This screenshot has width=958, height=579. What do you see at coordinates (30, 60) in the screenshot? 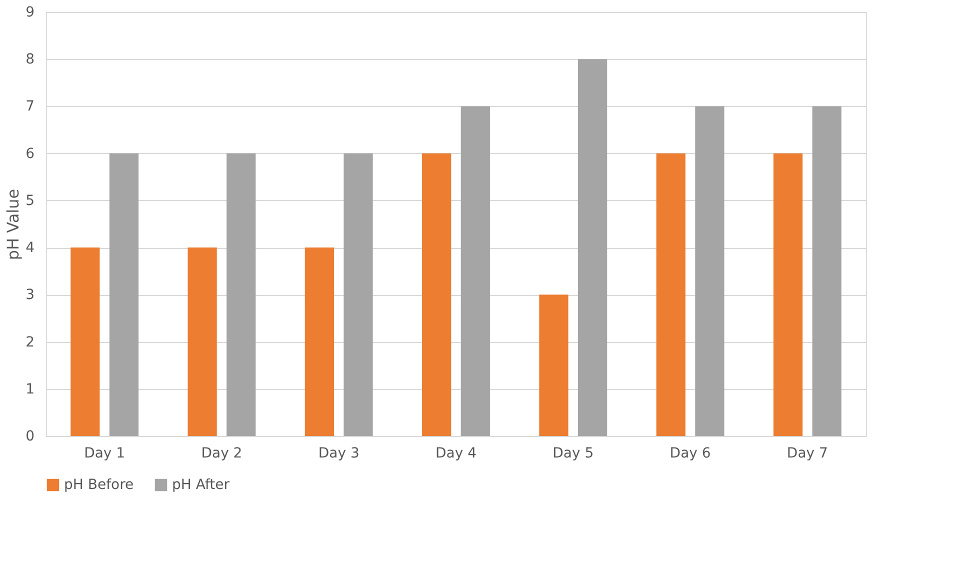
I see `y-tick-label: 8` at bounding box center [30, 60].